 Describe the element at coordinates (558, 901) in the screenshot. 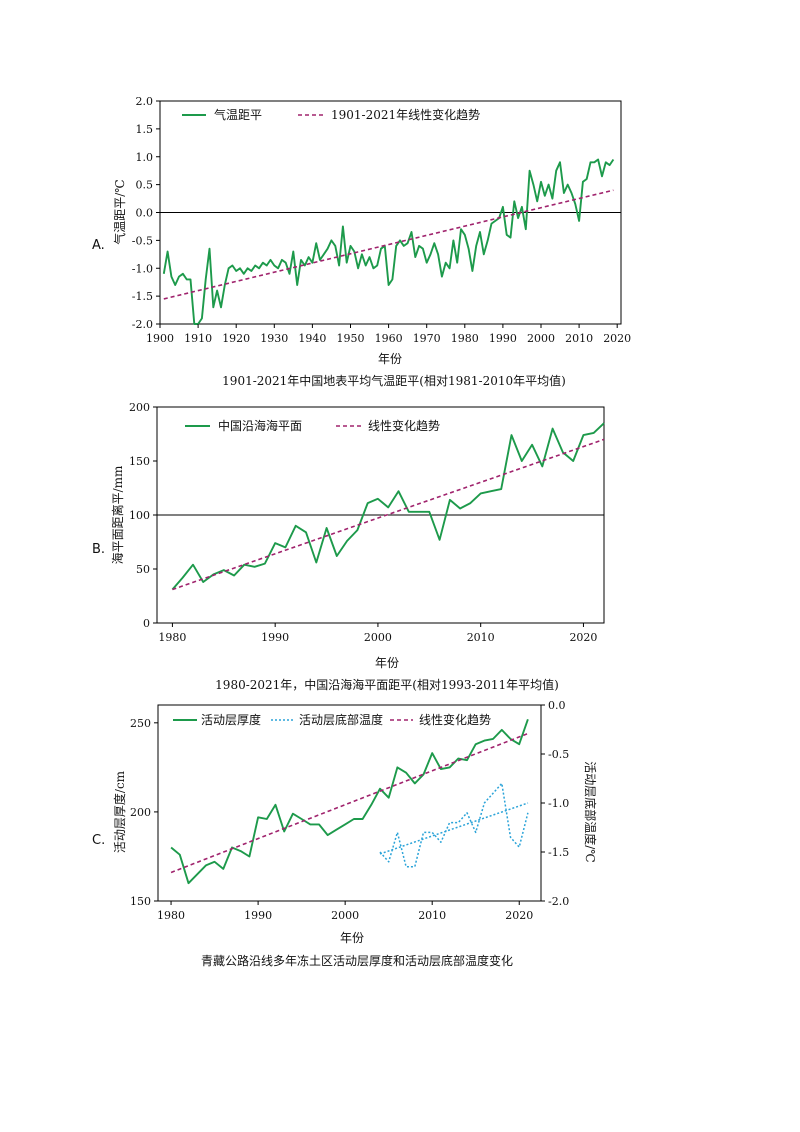

I see `y-right-tick-label: -2.0` at that location.